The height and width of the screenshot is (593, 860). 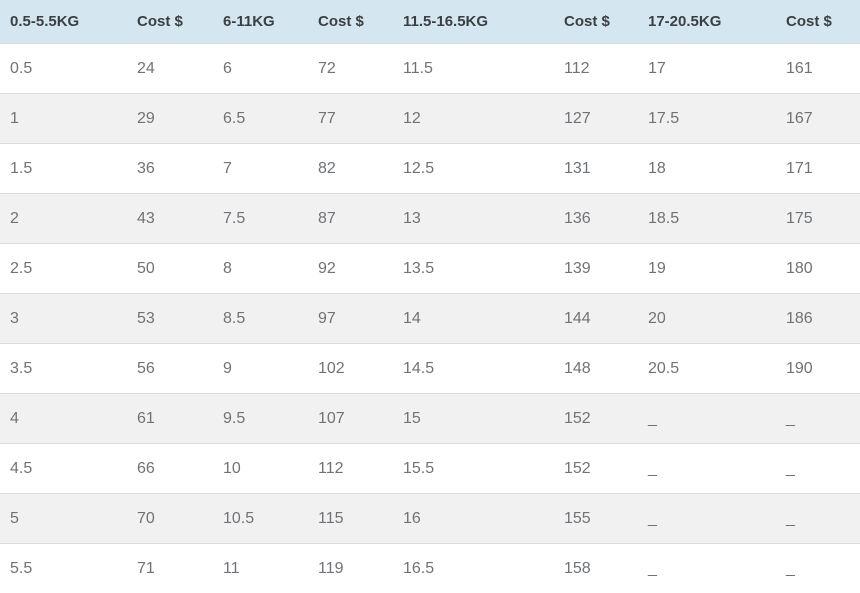 I want to click on column-header: 17-20.5KG, so click(x=707, y=22).